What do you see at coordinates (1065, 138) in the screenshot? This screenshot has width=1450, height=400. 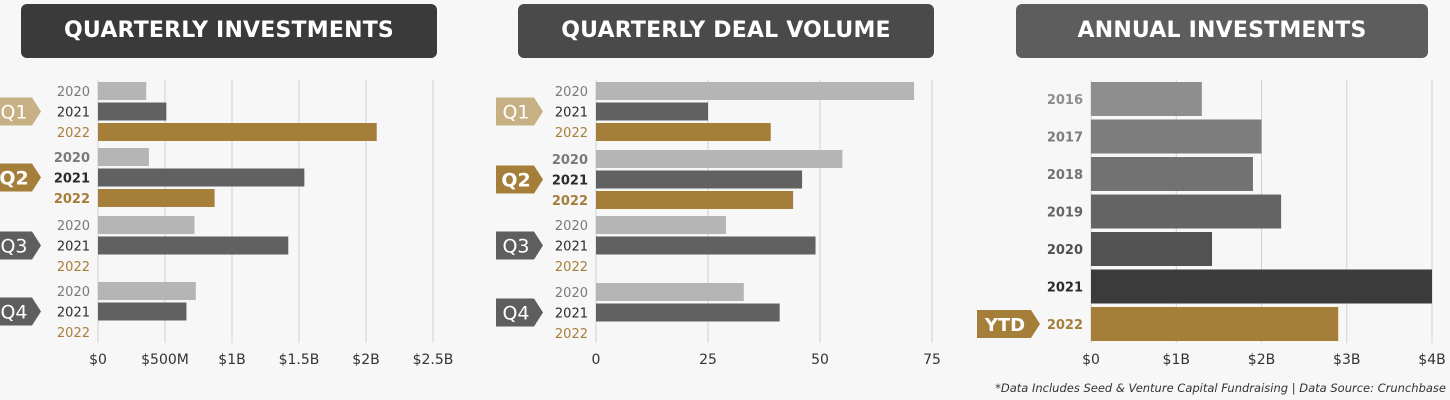 I see `year-label: 2017` at bounding box center [1065, 138].